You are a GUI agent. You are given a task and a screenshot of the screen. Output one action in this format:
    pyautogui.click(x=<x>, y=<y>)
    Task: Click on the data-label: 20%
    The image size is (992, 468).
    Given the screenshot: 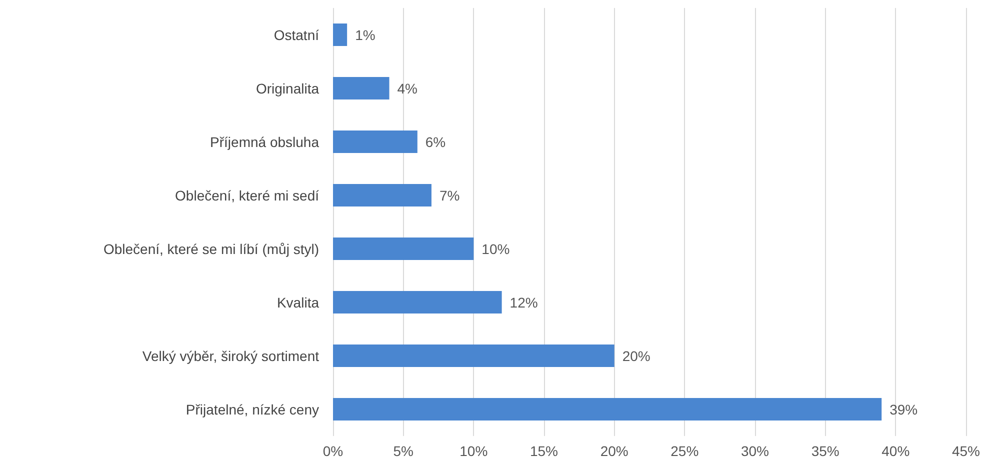 What is the action you would take?
    pyautogui.click(x=636, y=356)
    